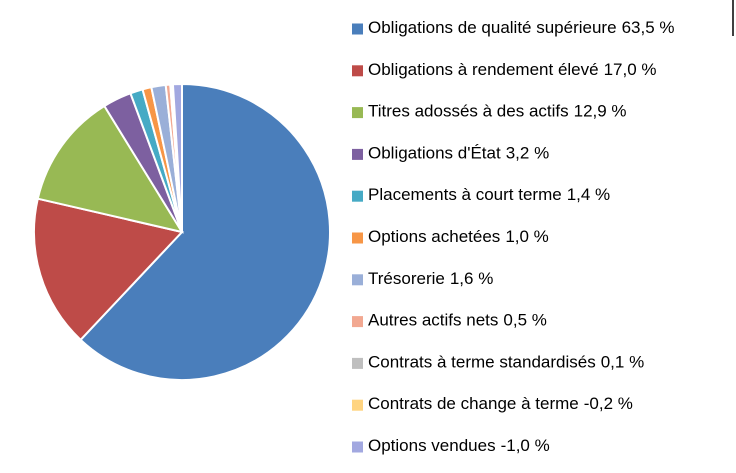 The image size is (736, 473). I want to click on legend-label: Trésorerie 1,6 %, so click(430, 278).